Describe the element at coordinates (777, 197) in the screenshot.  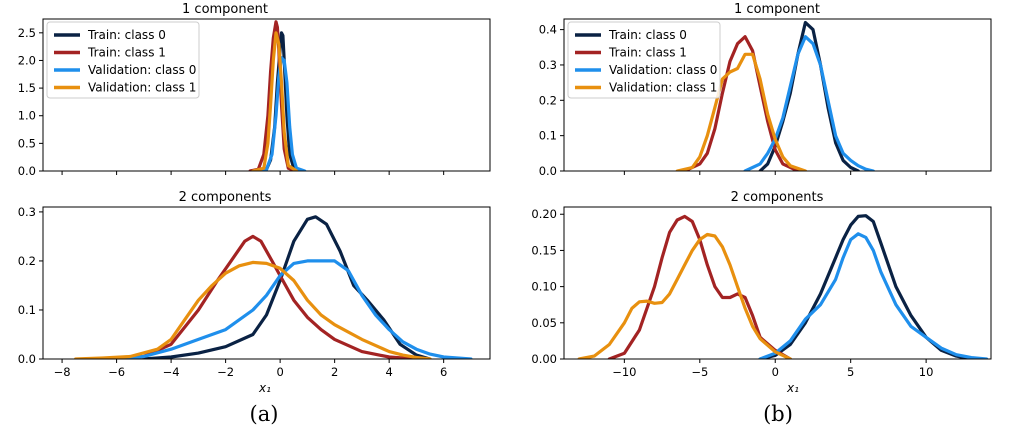
I see `chart-b-bottom-title: 2 components` at that location.